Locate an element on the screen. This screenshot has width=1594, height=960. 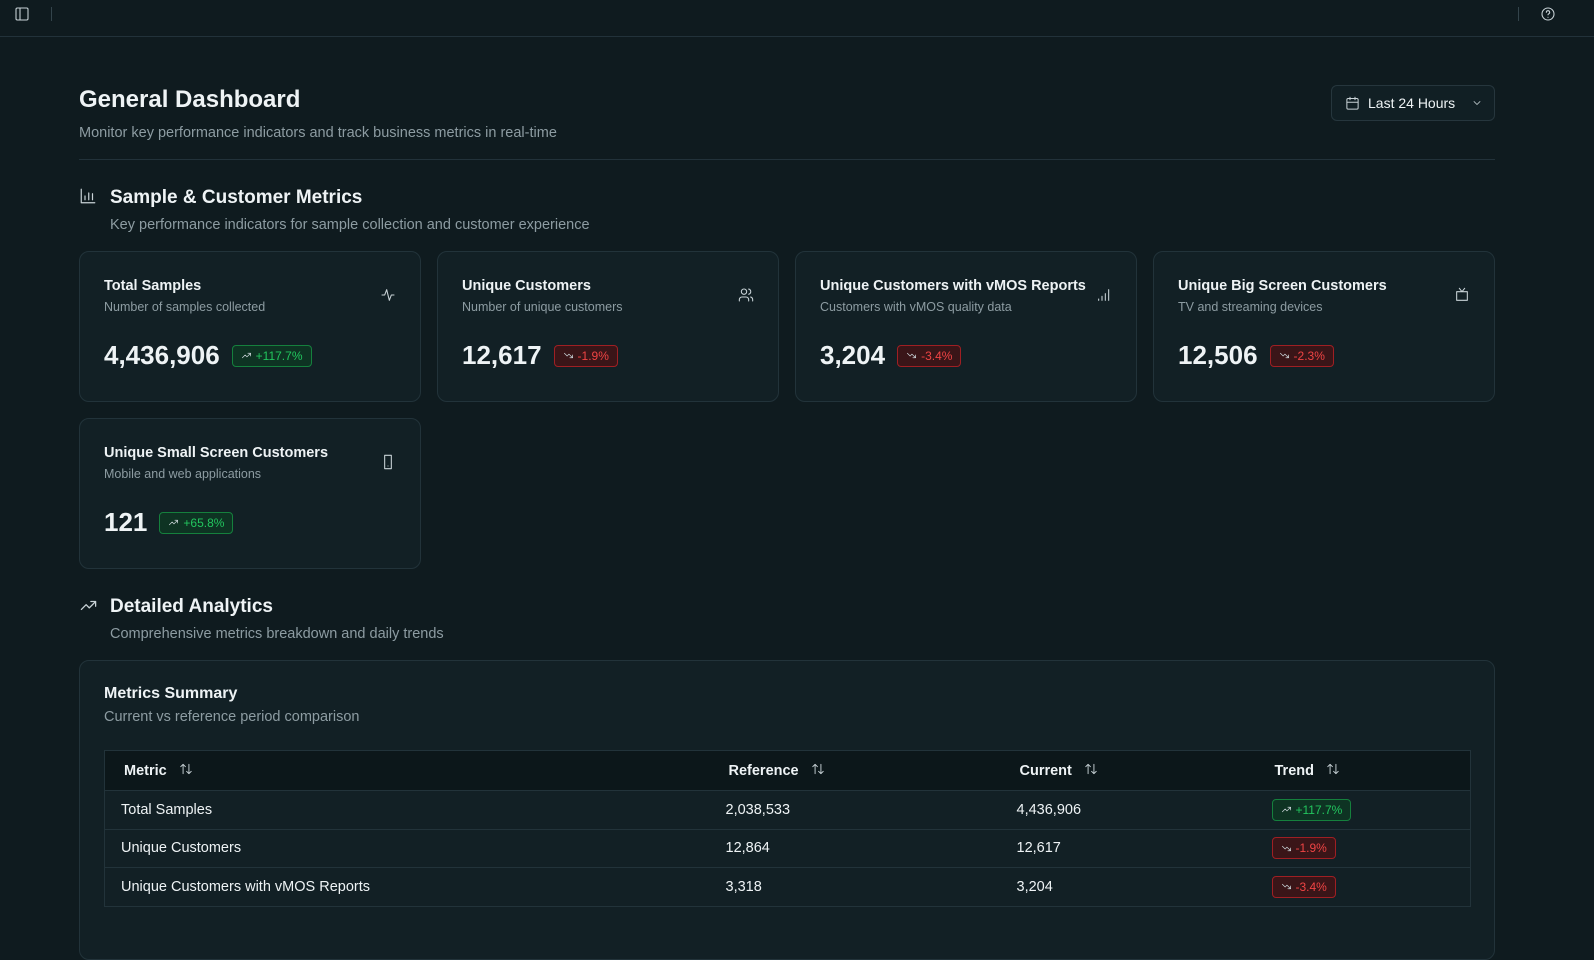
cell-text: Unique Customers is located at coordinates (181, 848).